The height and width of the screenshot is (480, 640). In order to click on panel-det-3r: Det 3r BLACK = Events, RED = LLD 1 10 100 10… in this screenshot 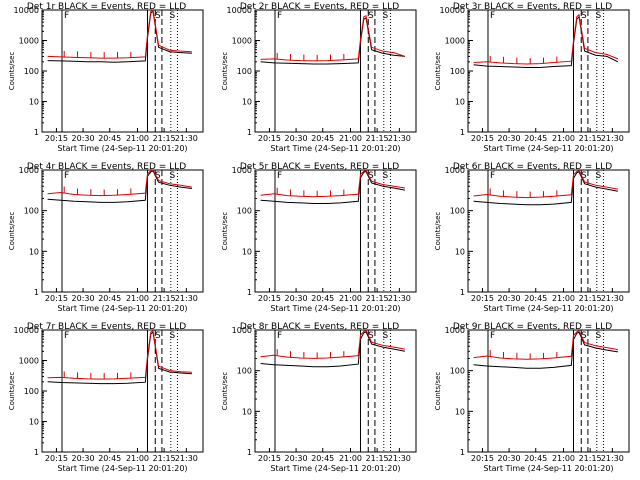, I will do `click(532, 77)`.